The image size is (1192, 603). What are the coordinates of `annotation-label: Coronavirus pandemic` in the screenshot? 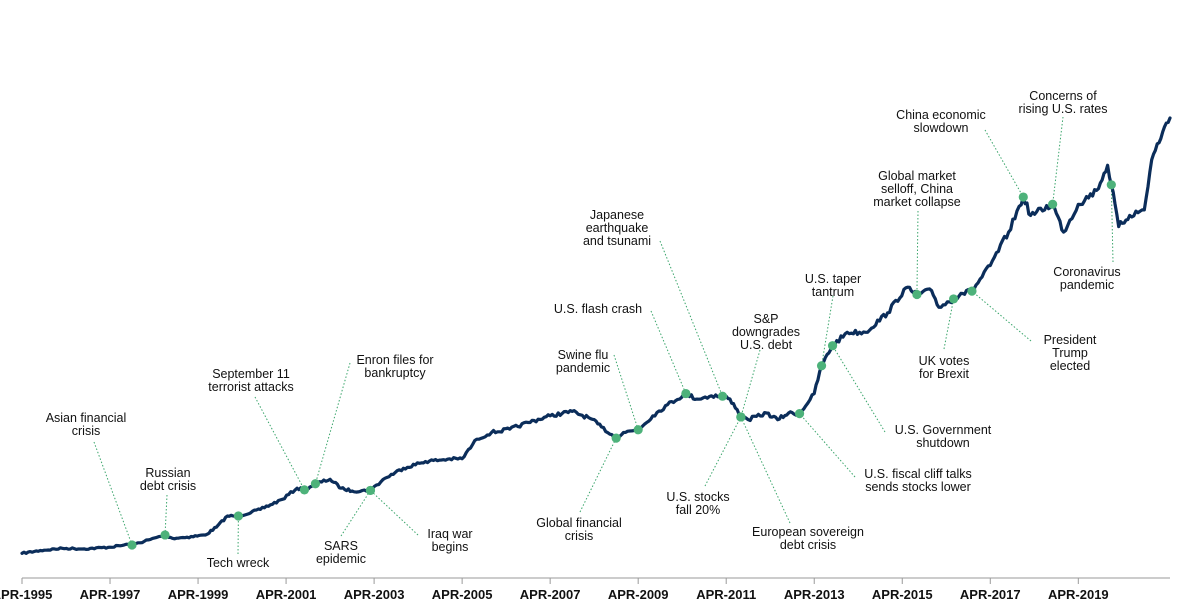 It's located at (1086, 278).